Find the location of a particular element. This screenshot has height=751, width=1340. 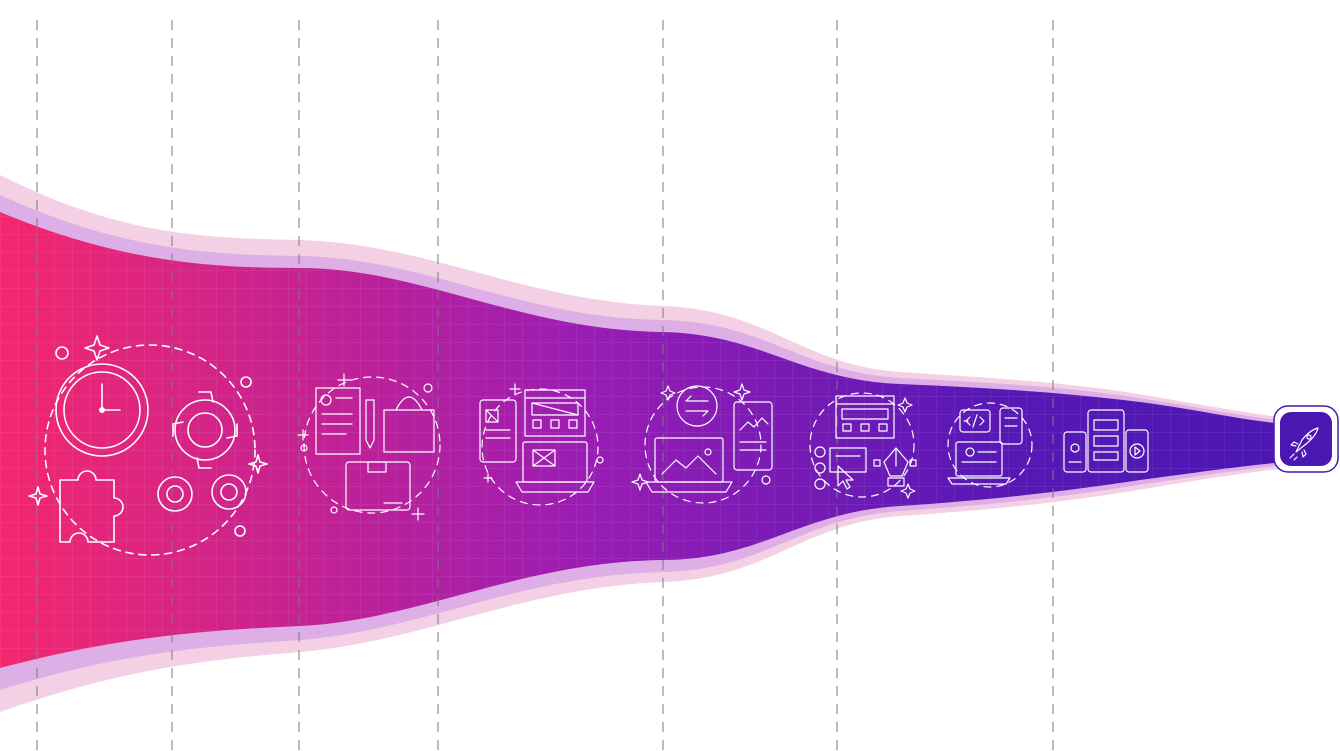

wireframe-stage is located at coordinates (541, 444).